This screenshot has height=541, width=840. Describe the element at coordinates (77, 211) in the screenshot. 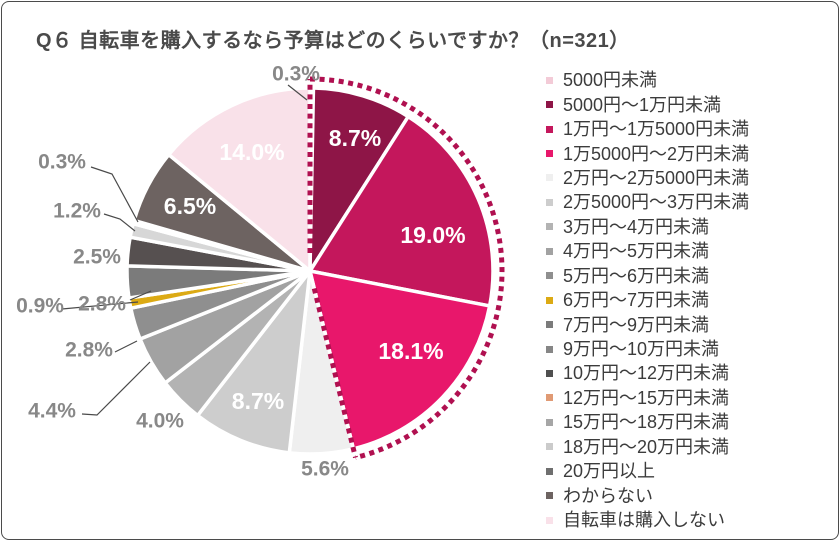

I see `percent-label-12: 1.2%` at that location.